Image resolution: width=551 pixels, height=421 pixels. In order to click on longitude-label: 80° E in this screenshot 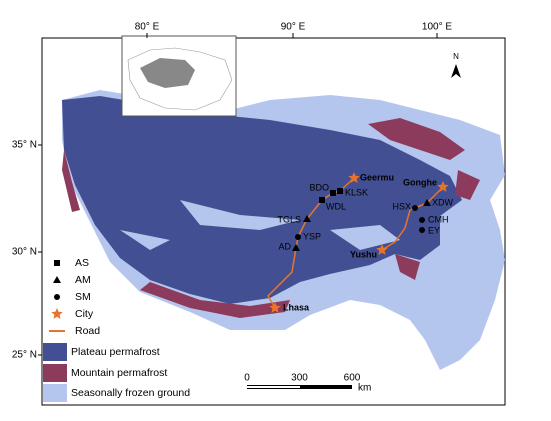, I will do `click(147, 27)`.